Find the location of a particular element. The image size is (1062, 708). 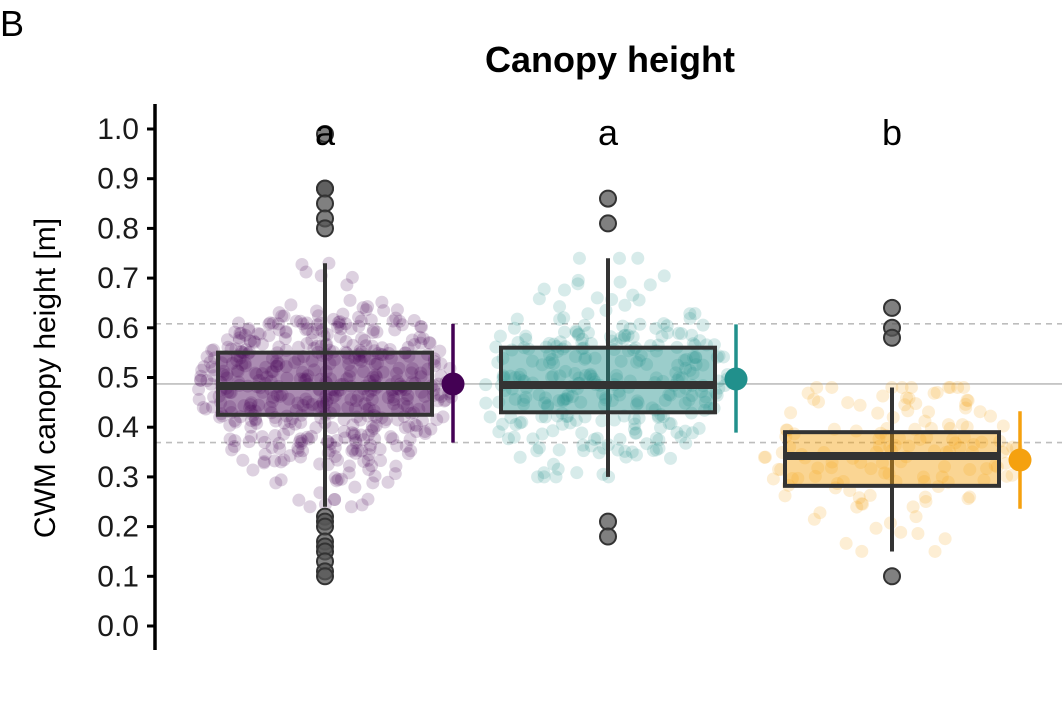

y-axis-title: CWM canopy height [m] is located at coordinates (45, 378).